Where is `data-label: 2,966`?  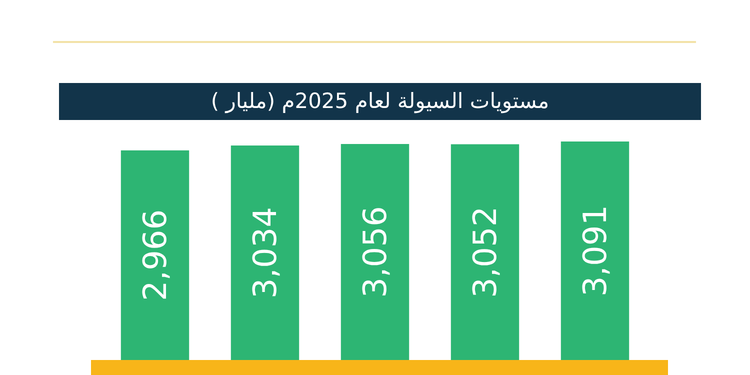 data-label: 2,966 is located at coordinates (155, 255).